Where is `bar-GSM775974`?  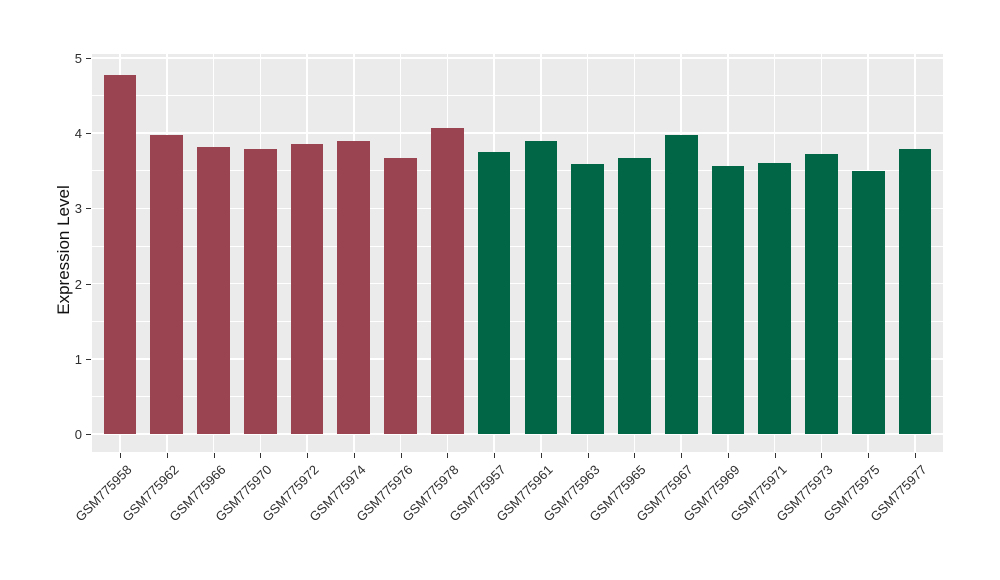
bar-GSM775974 is located at coordinates (354, 287).